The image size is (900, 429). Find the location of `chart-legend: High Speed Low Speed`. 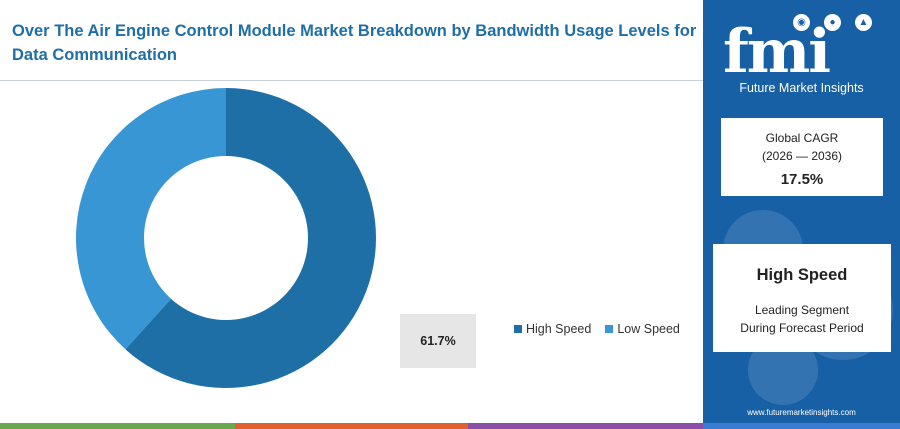

chart-legend: High Speed Low Speed is located at coordinates (597, 329).